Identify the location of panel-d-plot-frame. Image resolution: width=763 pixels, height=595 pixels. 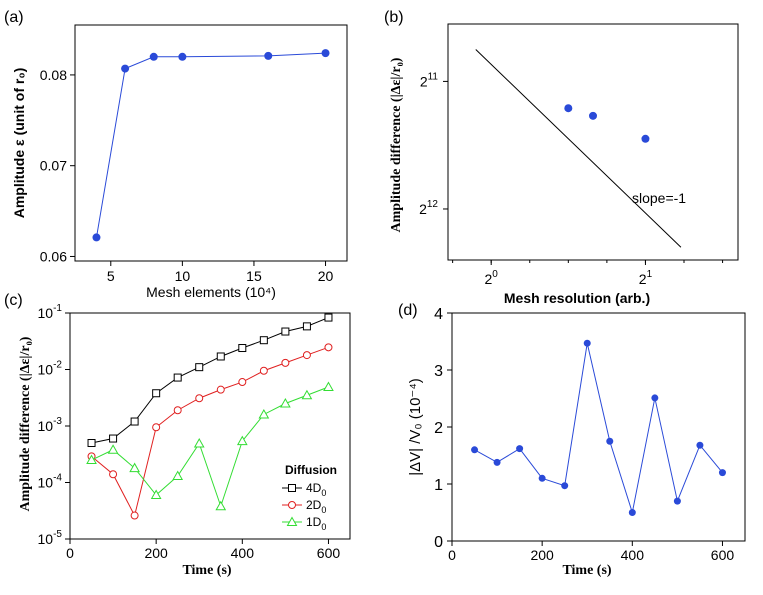
(598, 427).